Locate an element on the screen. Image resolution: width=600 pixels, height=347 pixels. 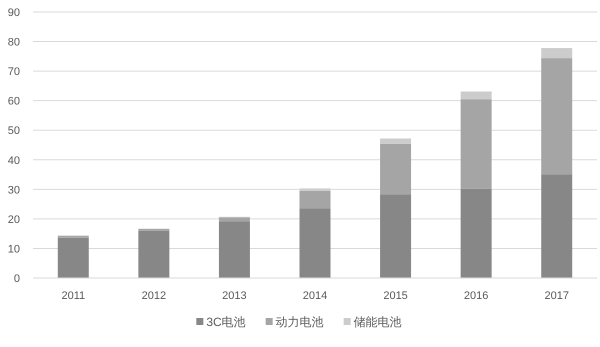
x-tick-label: 2011 is located at coordinates (73, 296).